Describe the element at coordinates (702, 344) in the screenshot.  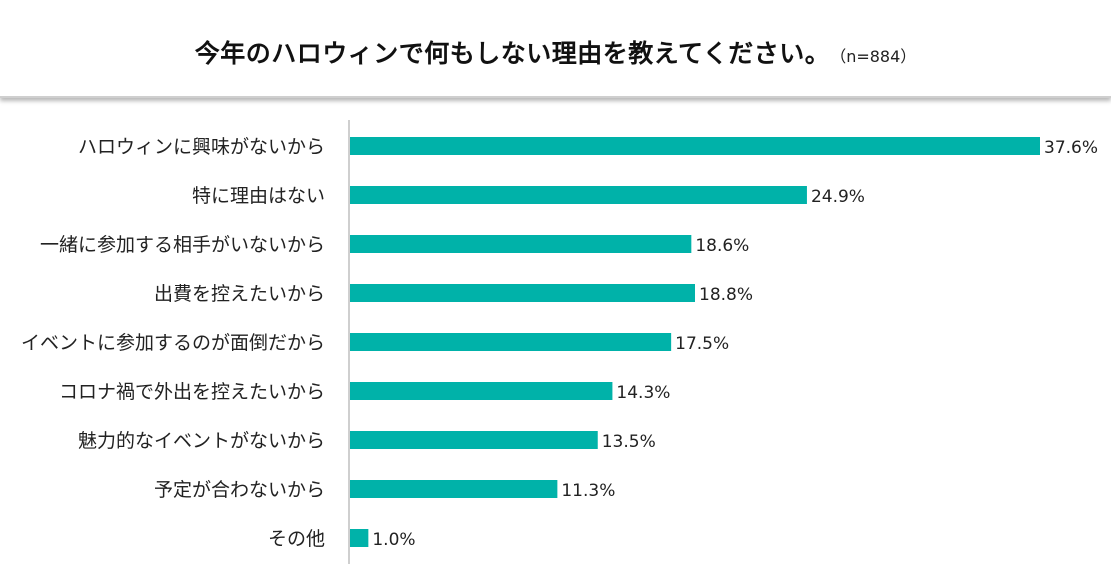
I see `value-label: 17.5%` at that location.